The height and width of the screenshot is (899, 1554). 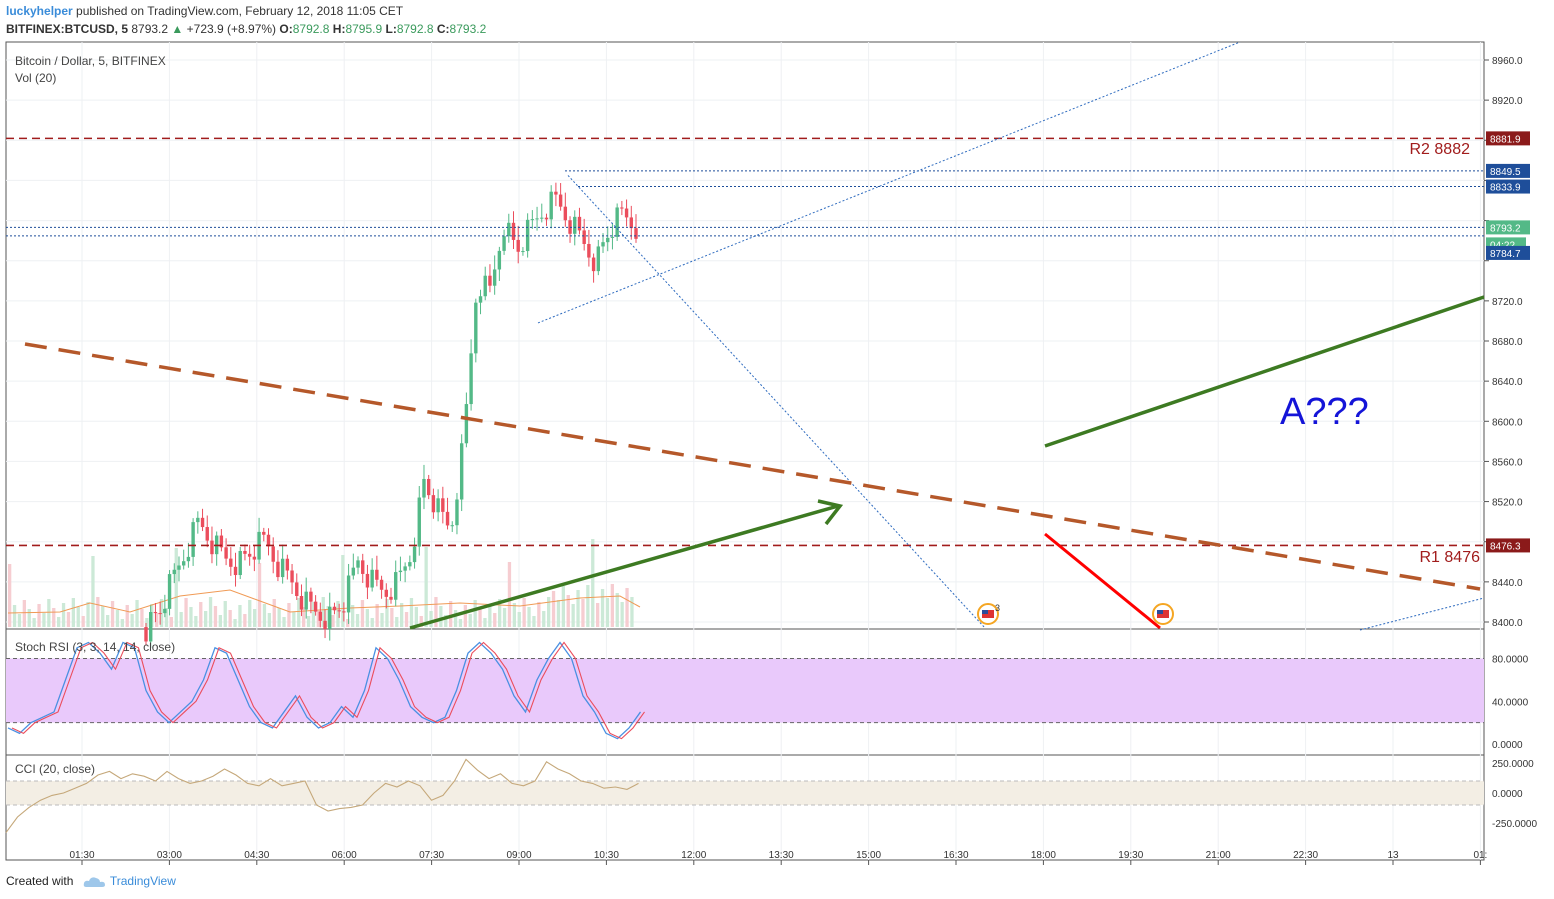 What do you see at coordinates (693, 855) in the screenshot?
I see `x-tick-label: 12:00` at bounding box center [693, 855].